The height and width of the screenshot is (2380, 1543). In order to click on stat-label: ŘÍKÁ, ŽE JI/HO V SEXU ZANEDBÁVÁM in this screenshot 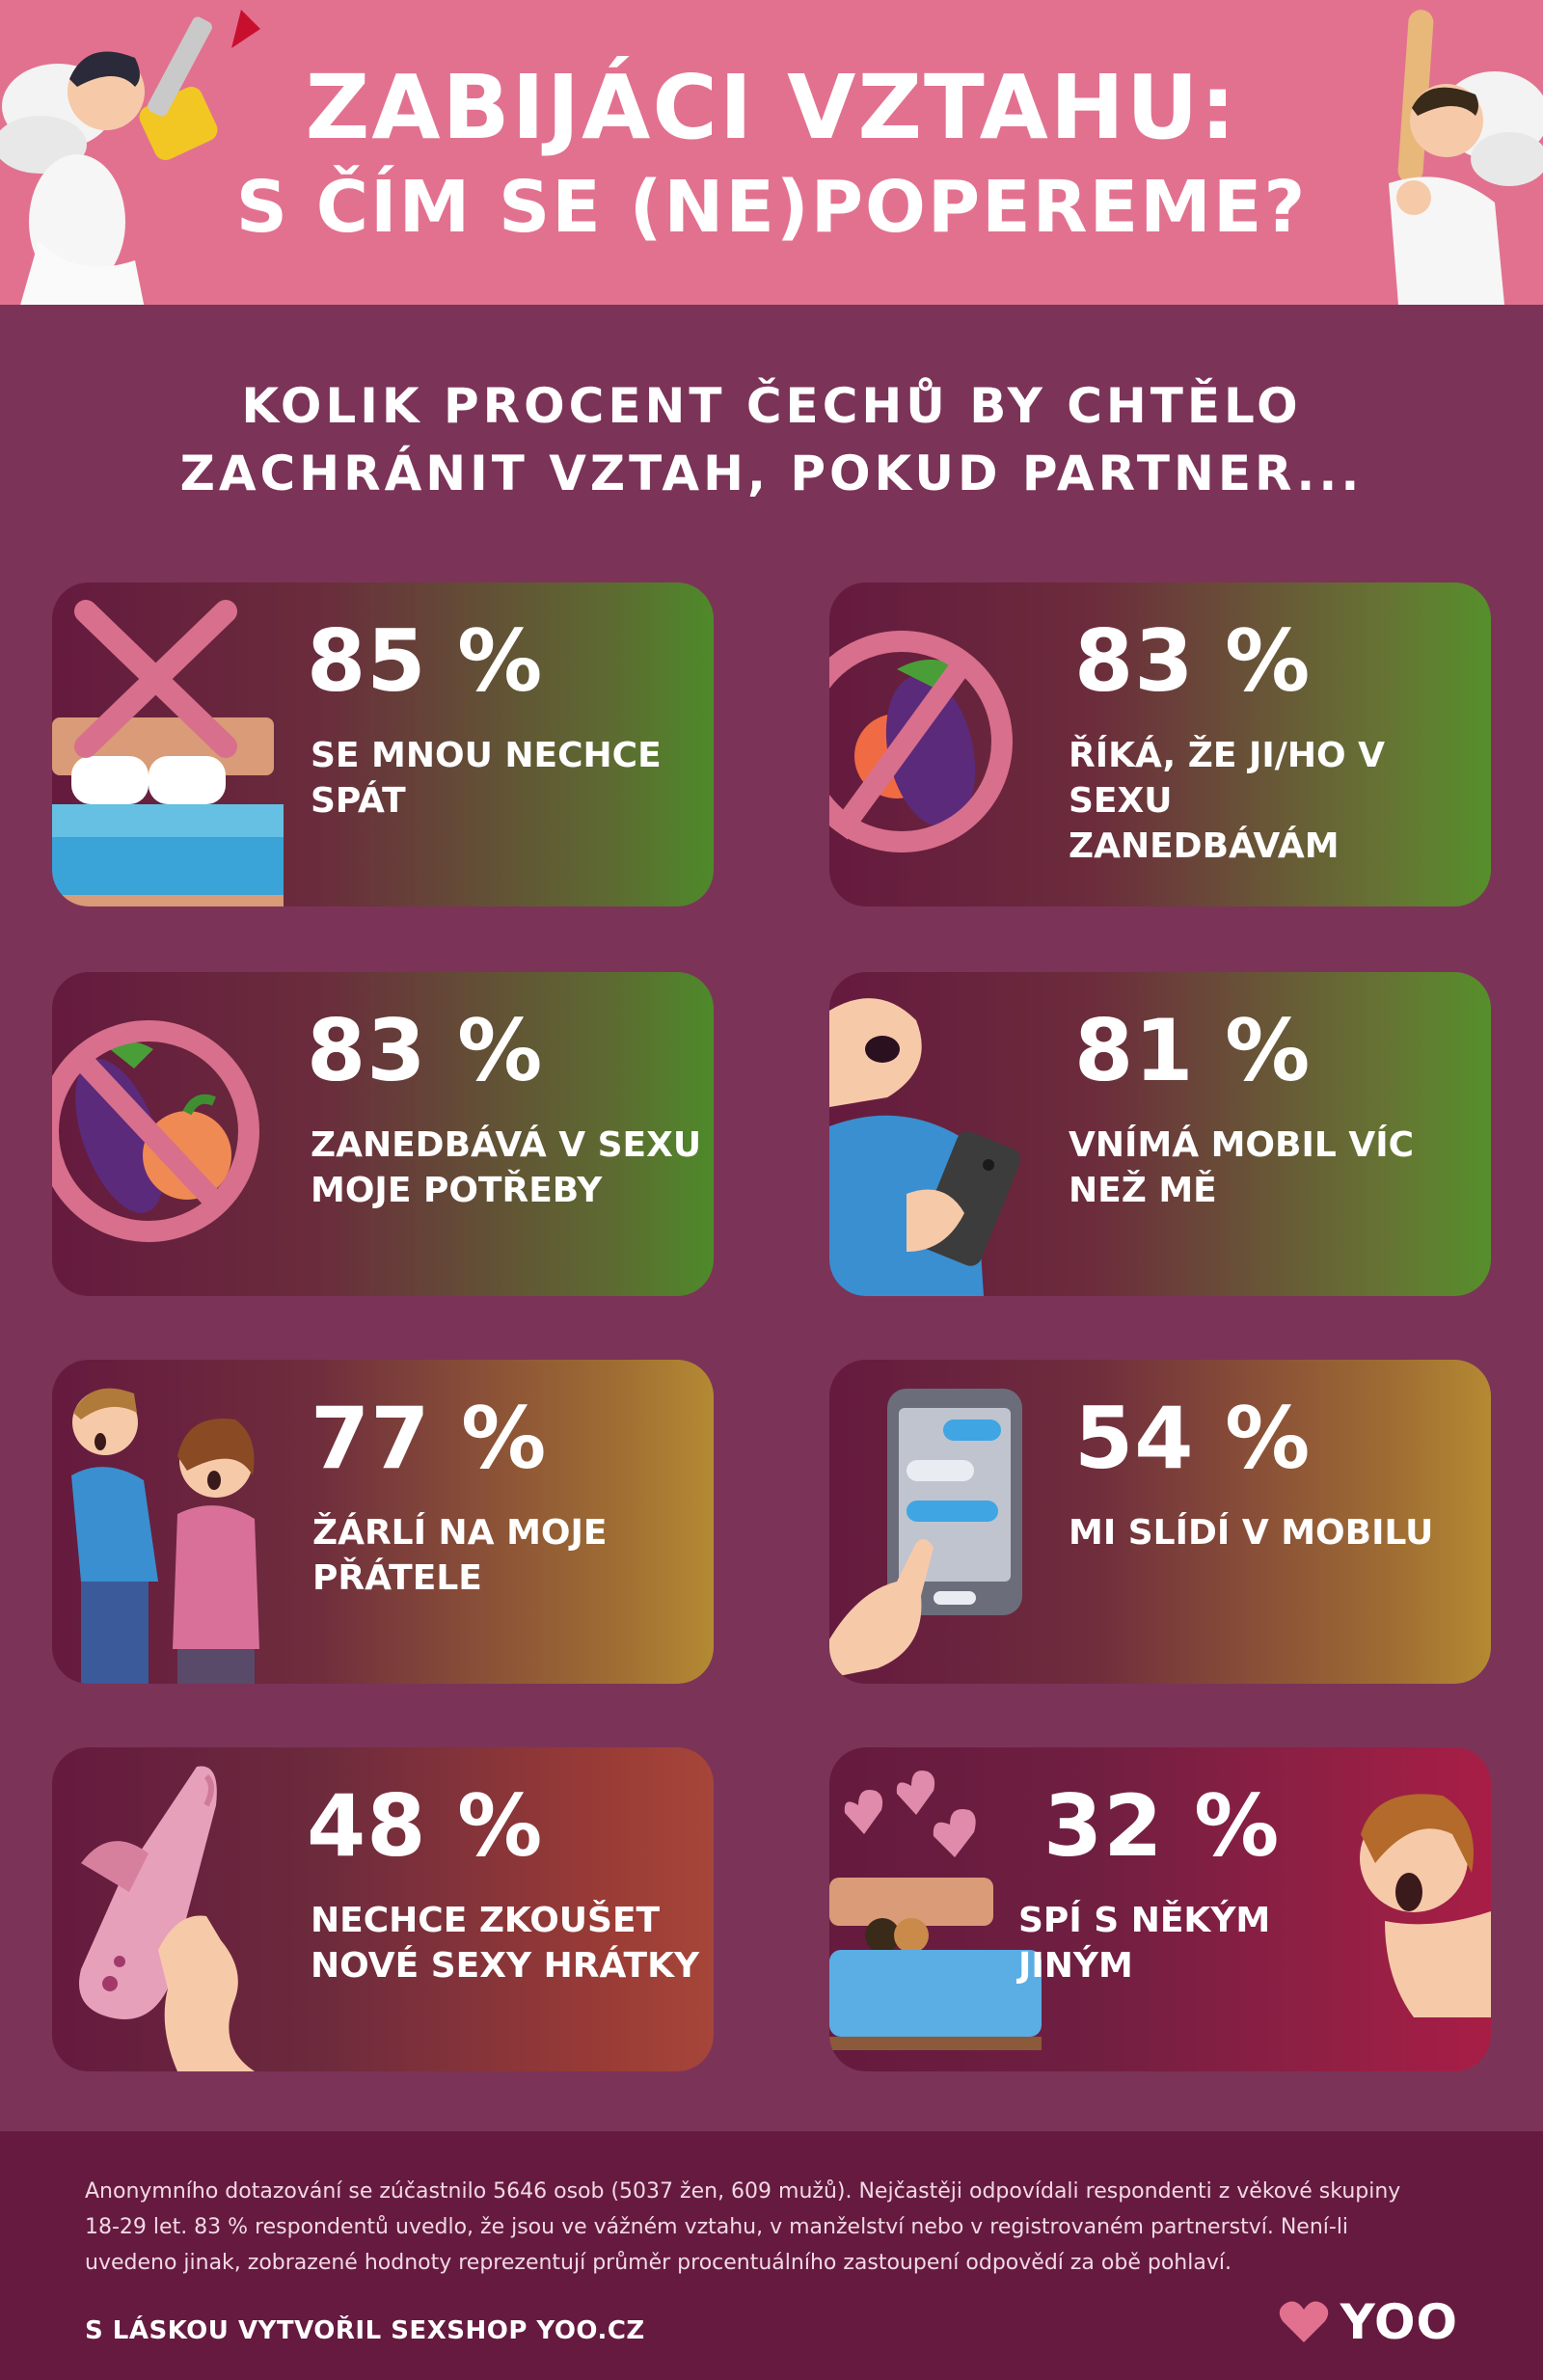, I will do `click(1276, 801)`.